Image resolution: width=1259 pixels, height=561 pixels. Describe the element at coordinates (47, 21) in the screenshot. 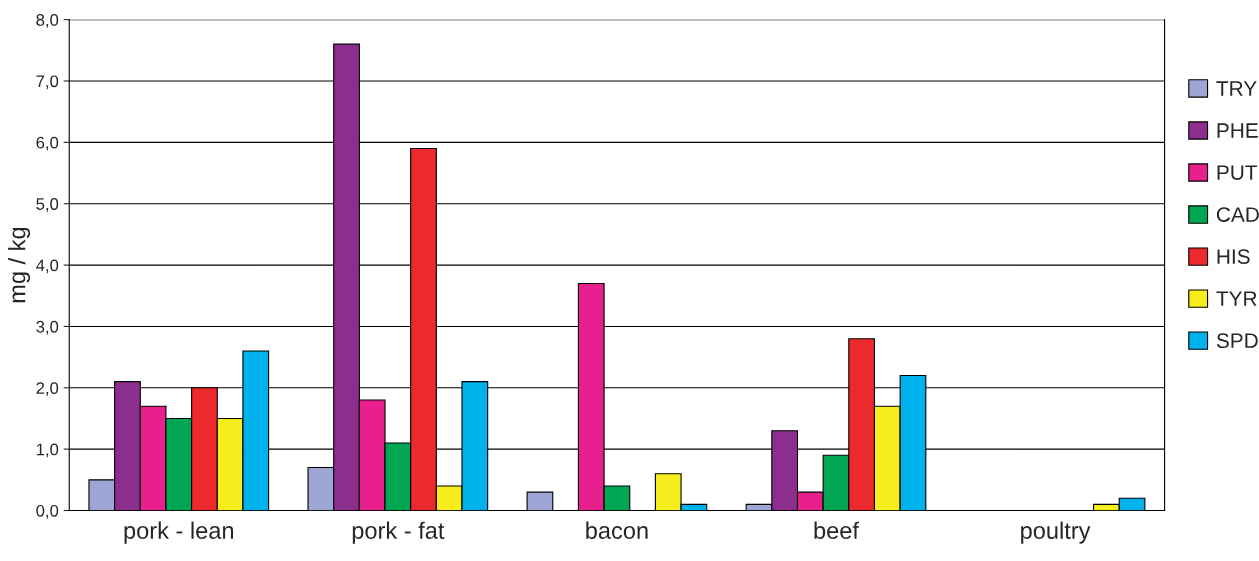

I see `y-tick-label: 8,0` at that location.